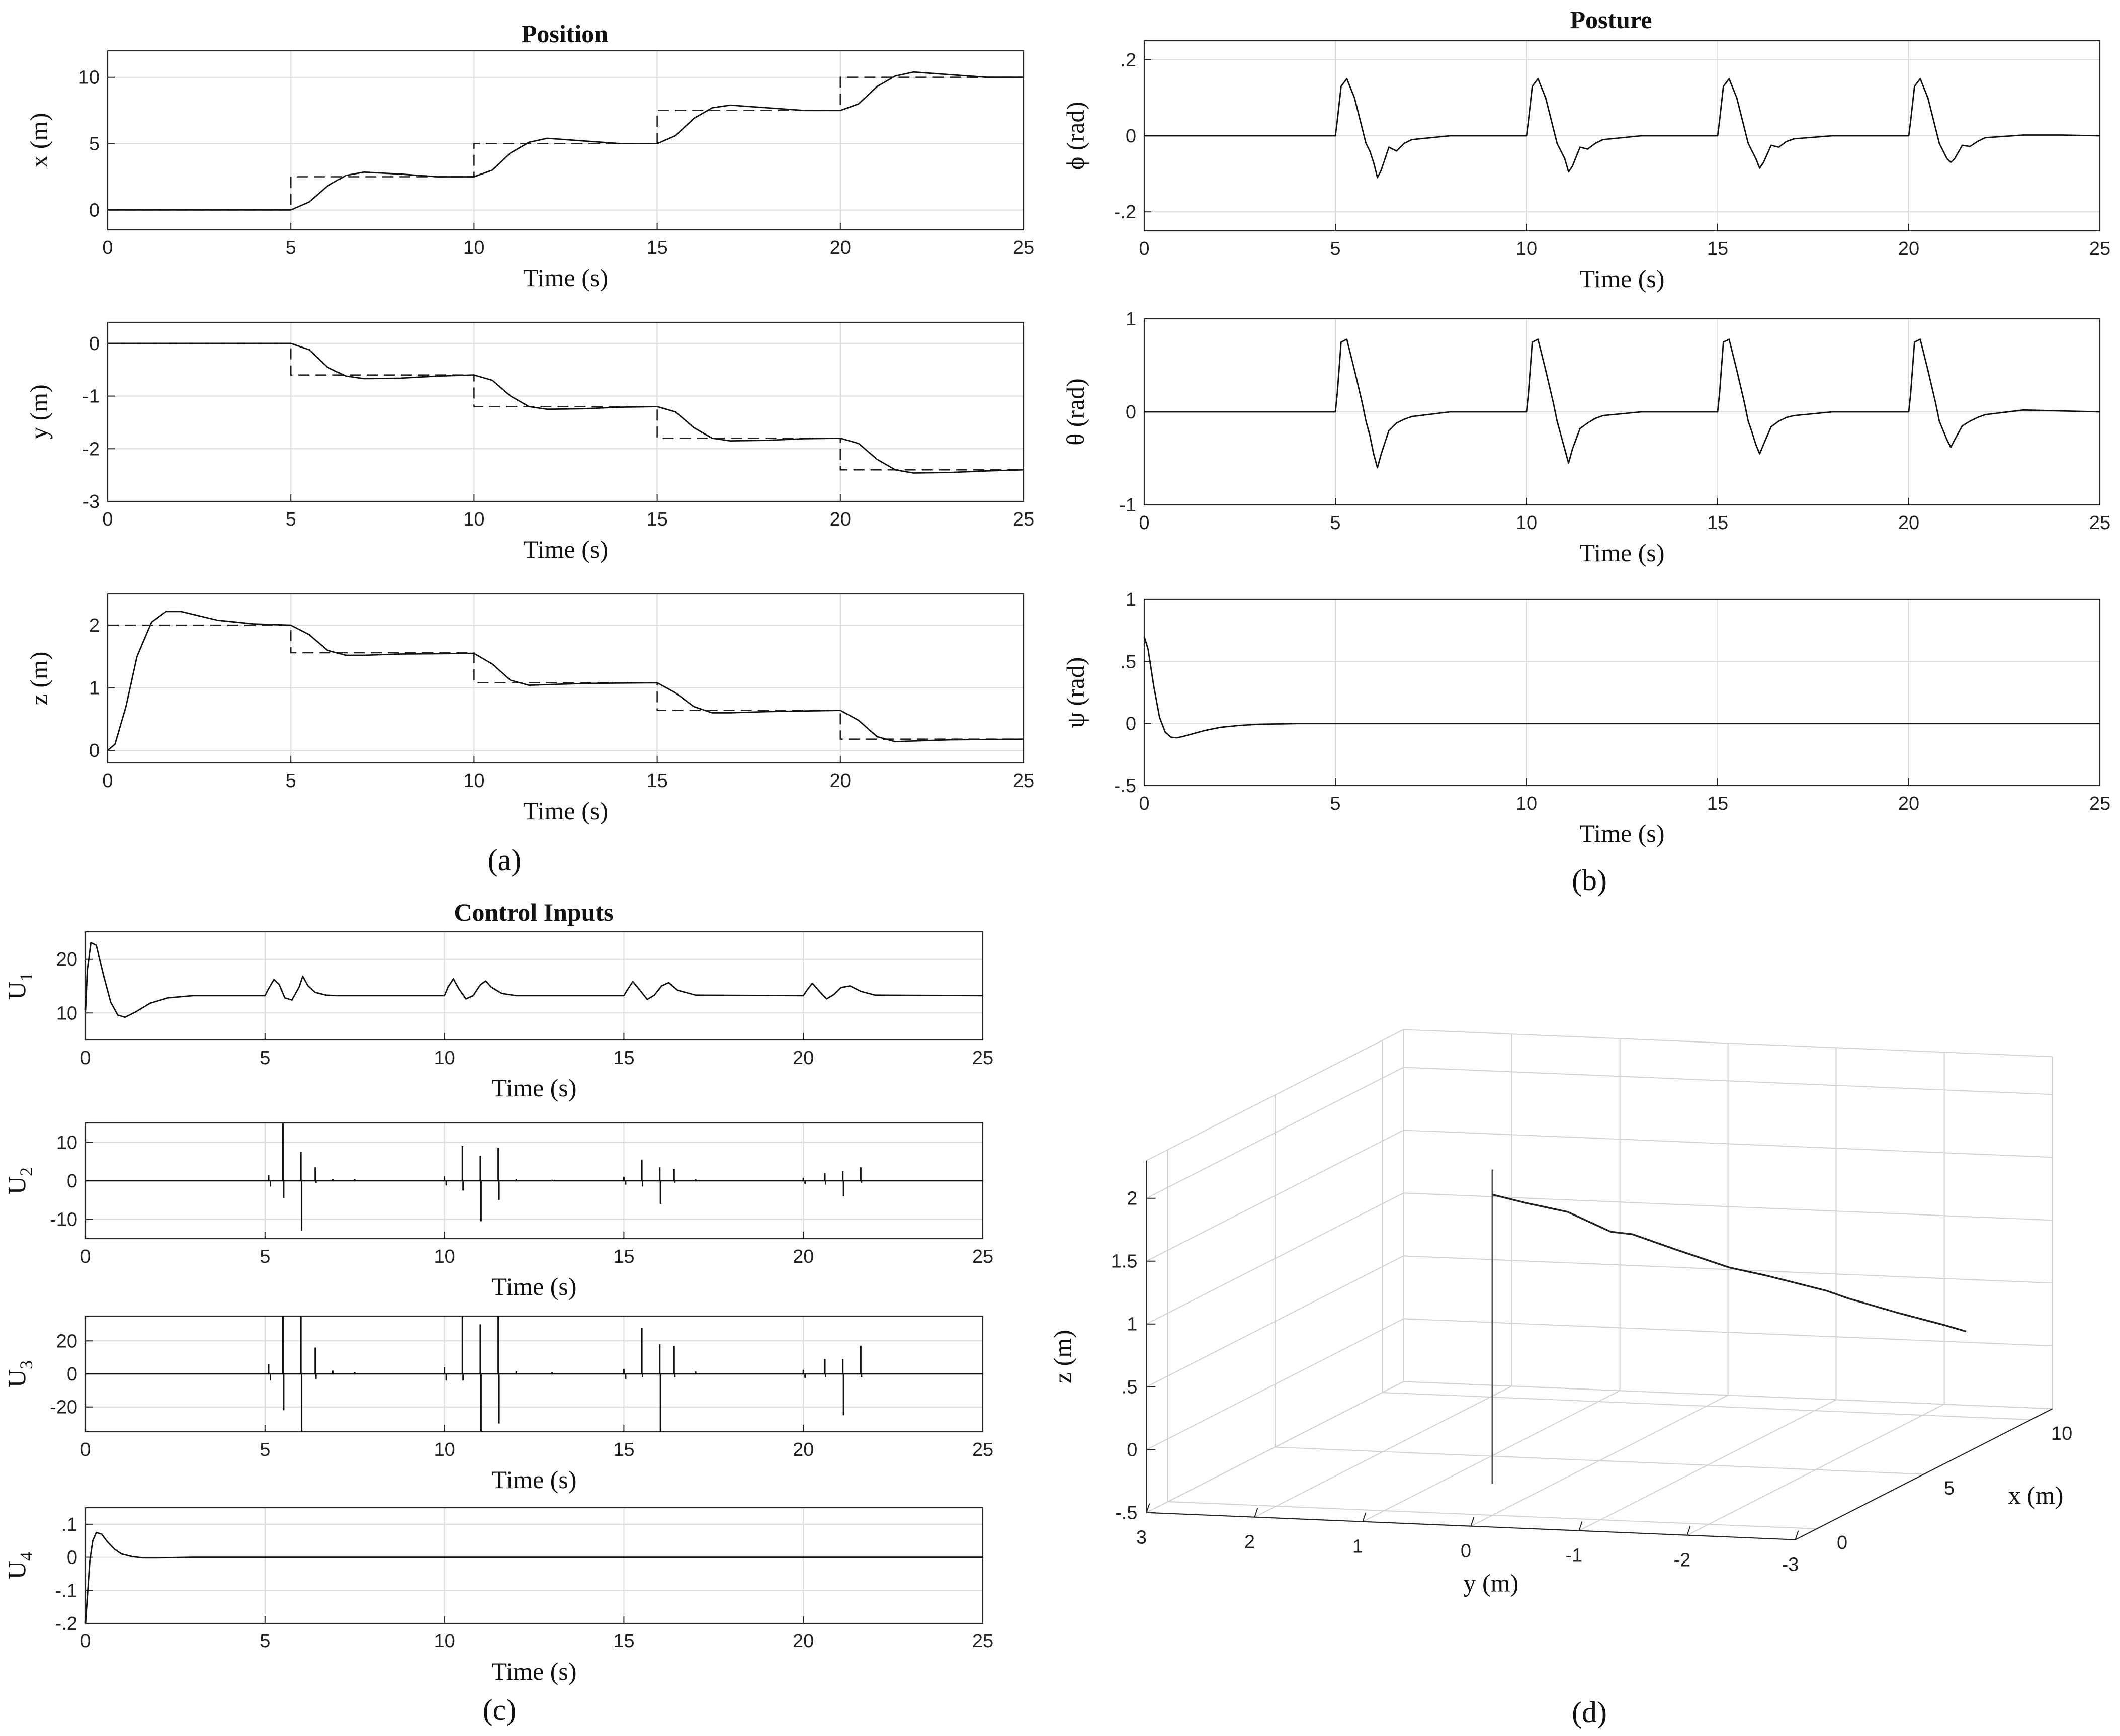  What do you see at coordinates (67, 1143) in the screenshot?
I see `y-tick-label: 10` at bounding box center [67, 1143].